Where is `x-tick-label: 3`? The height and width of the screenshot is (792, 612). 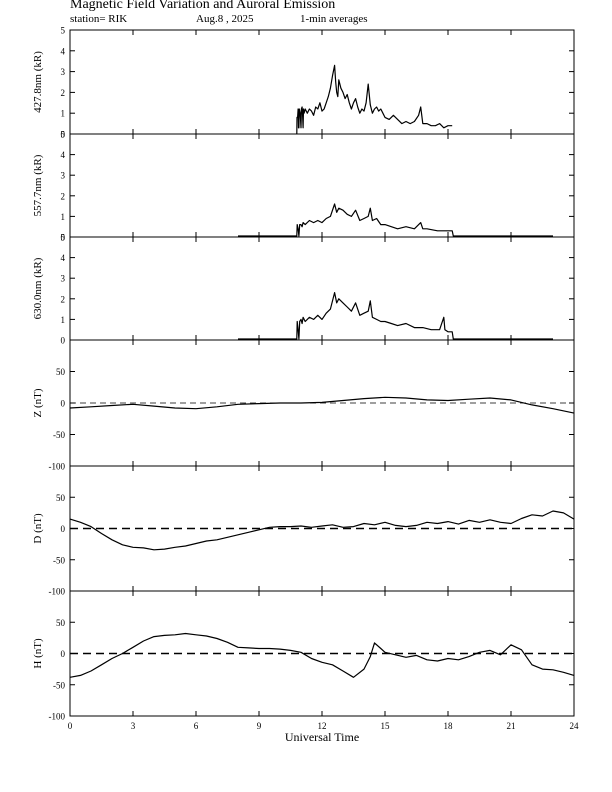 x-tick-label: 3 is located at coordinates (133, 726).